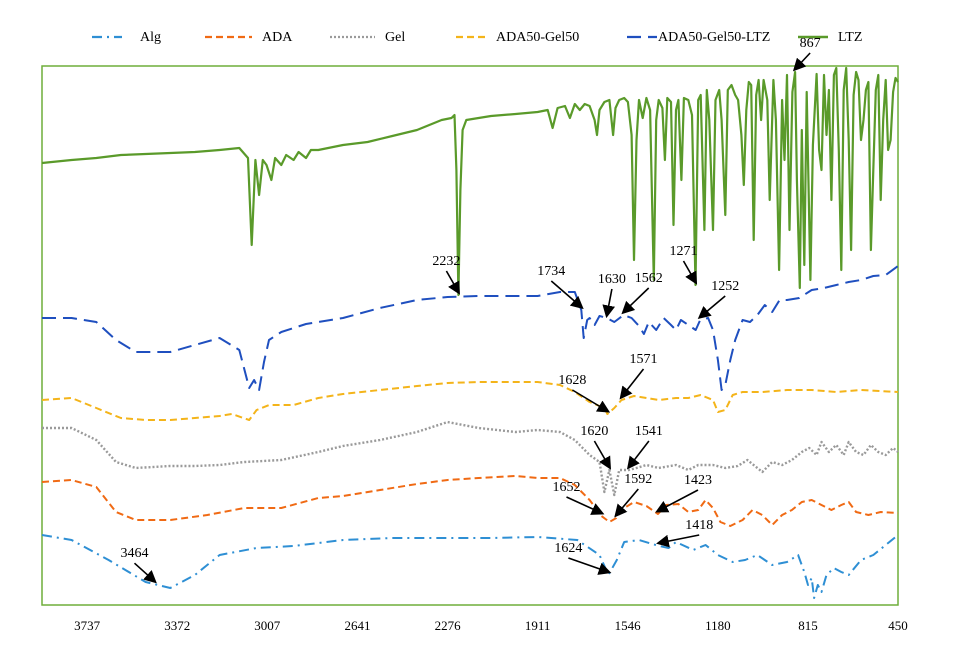  What do you see at coordinates (567, 487) in the screenshot?
I see `annotation-label: 1652` at bounding box center [567, 487].